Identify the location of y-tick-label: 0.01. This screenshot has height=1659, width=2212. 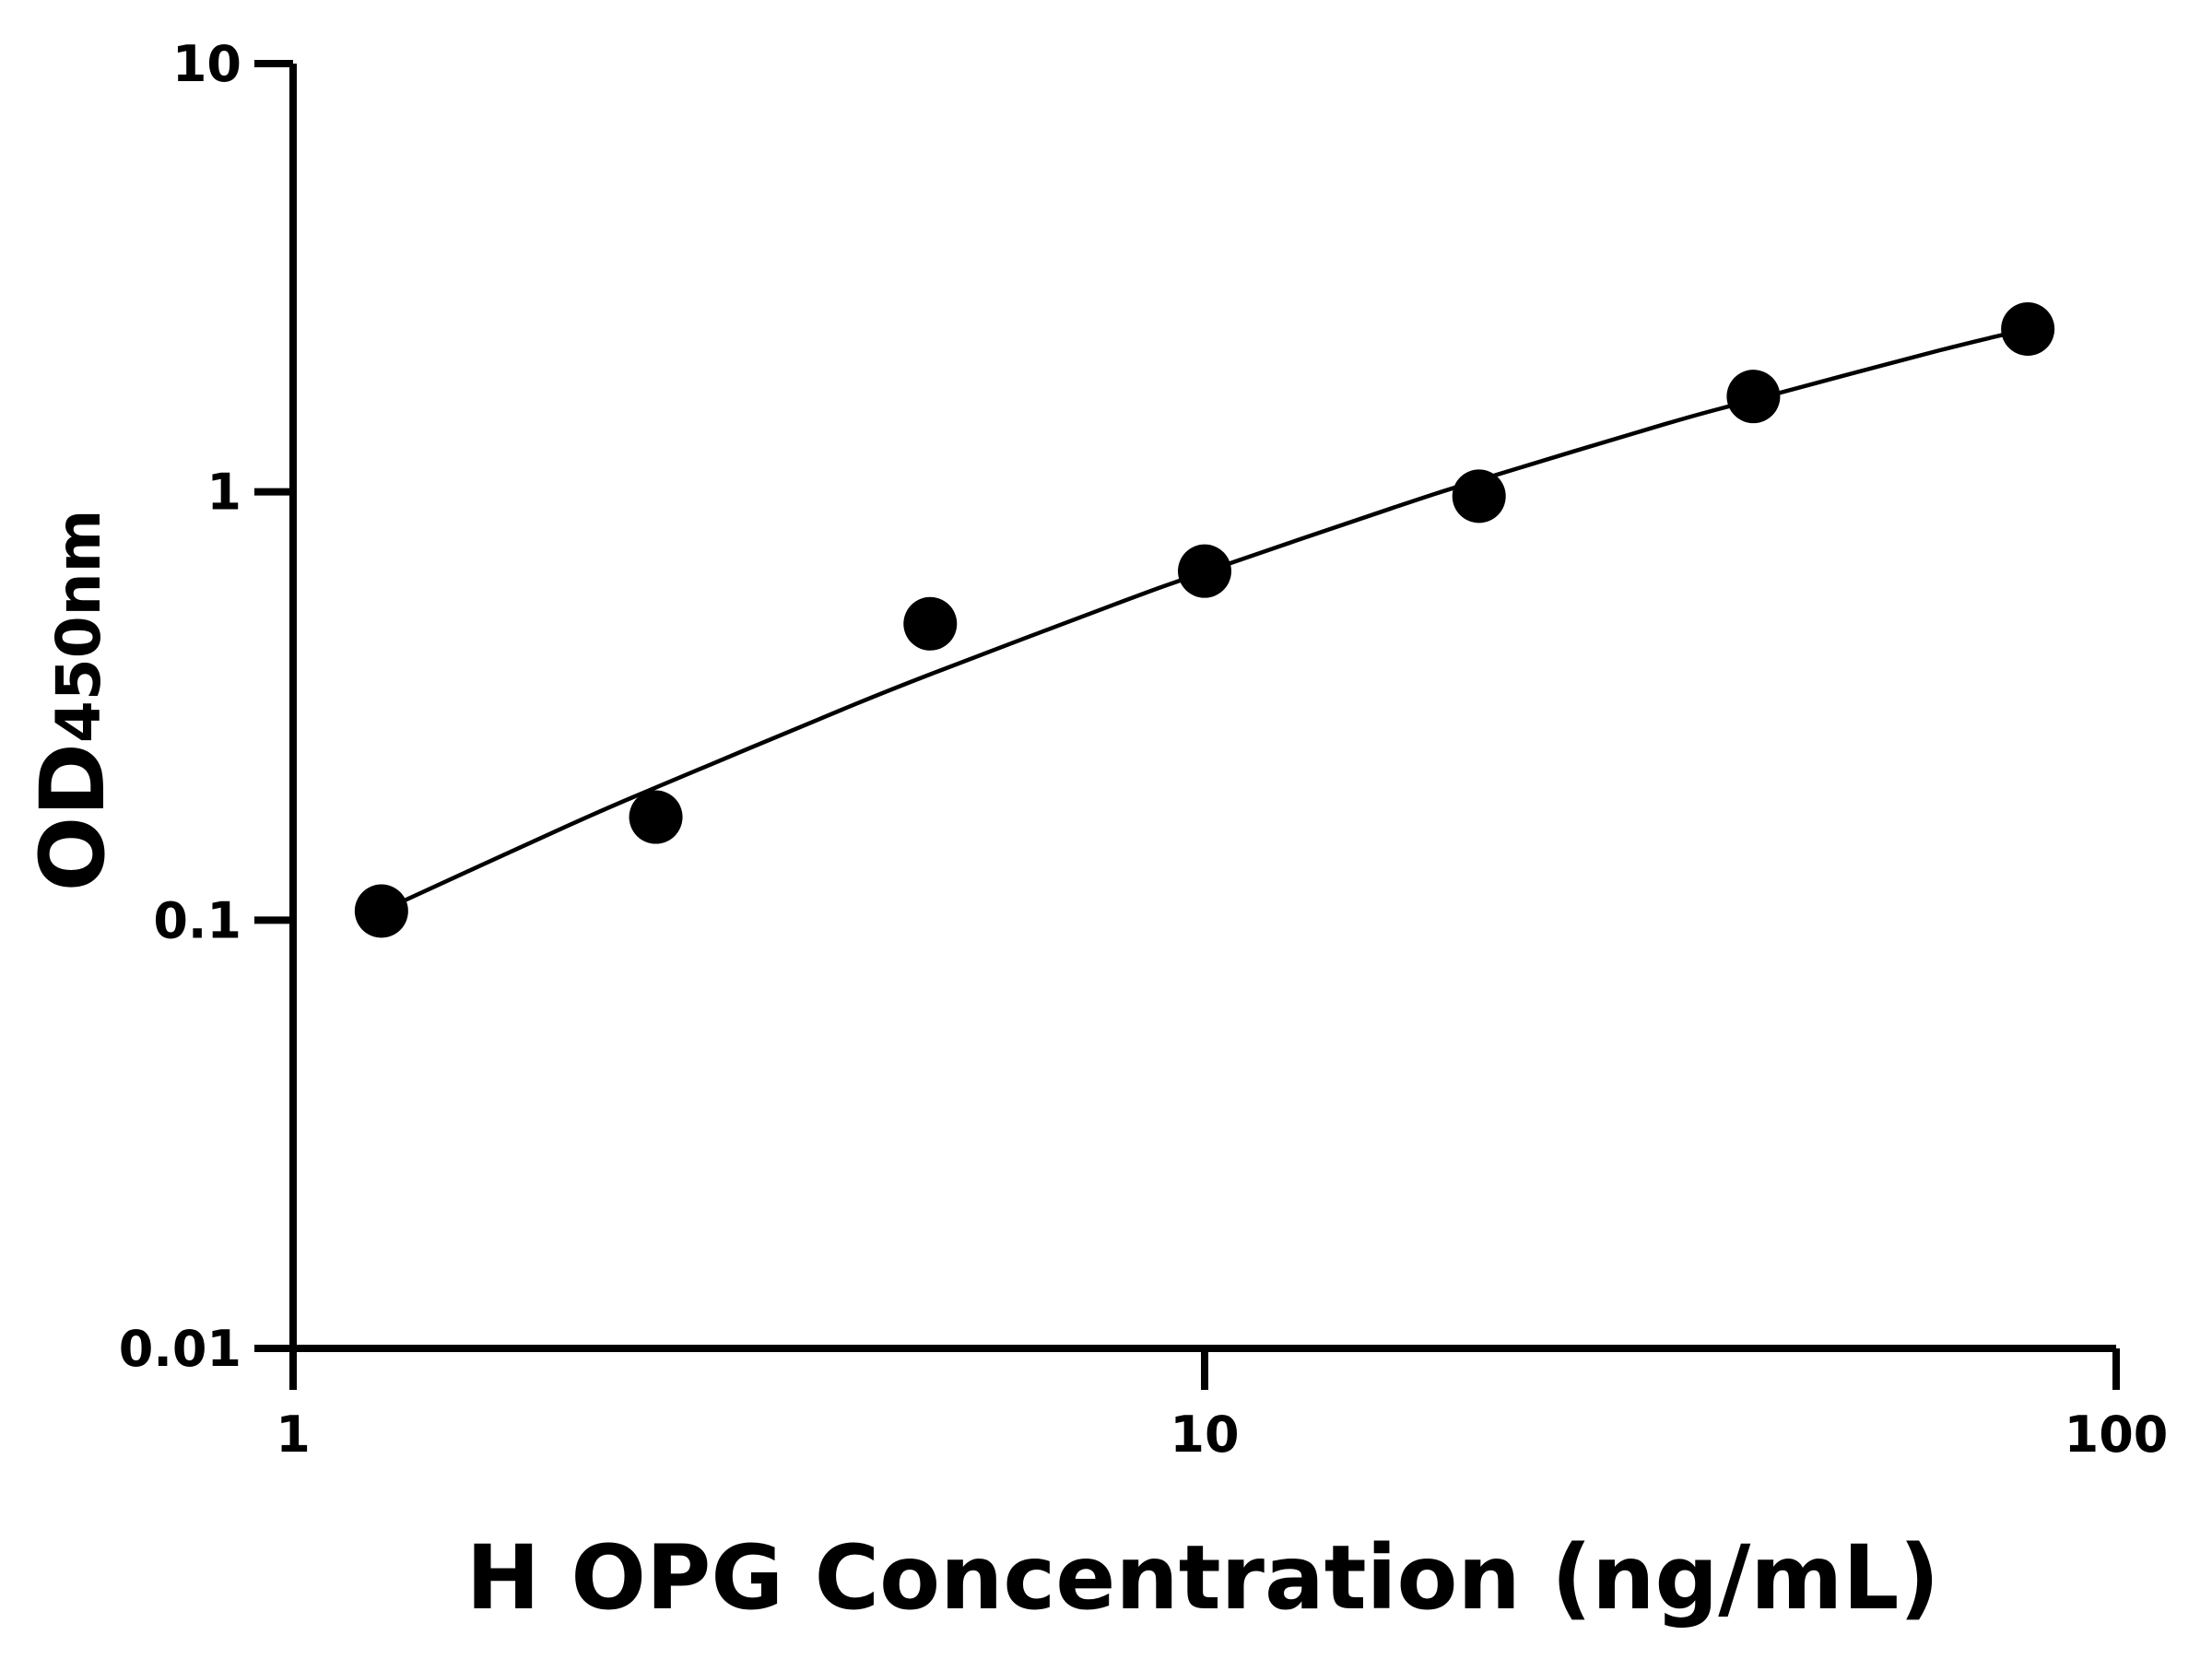
(180, 1349).